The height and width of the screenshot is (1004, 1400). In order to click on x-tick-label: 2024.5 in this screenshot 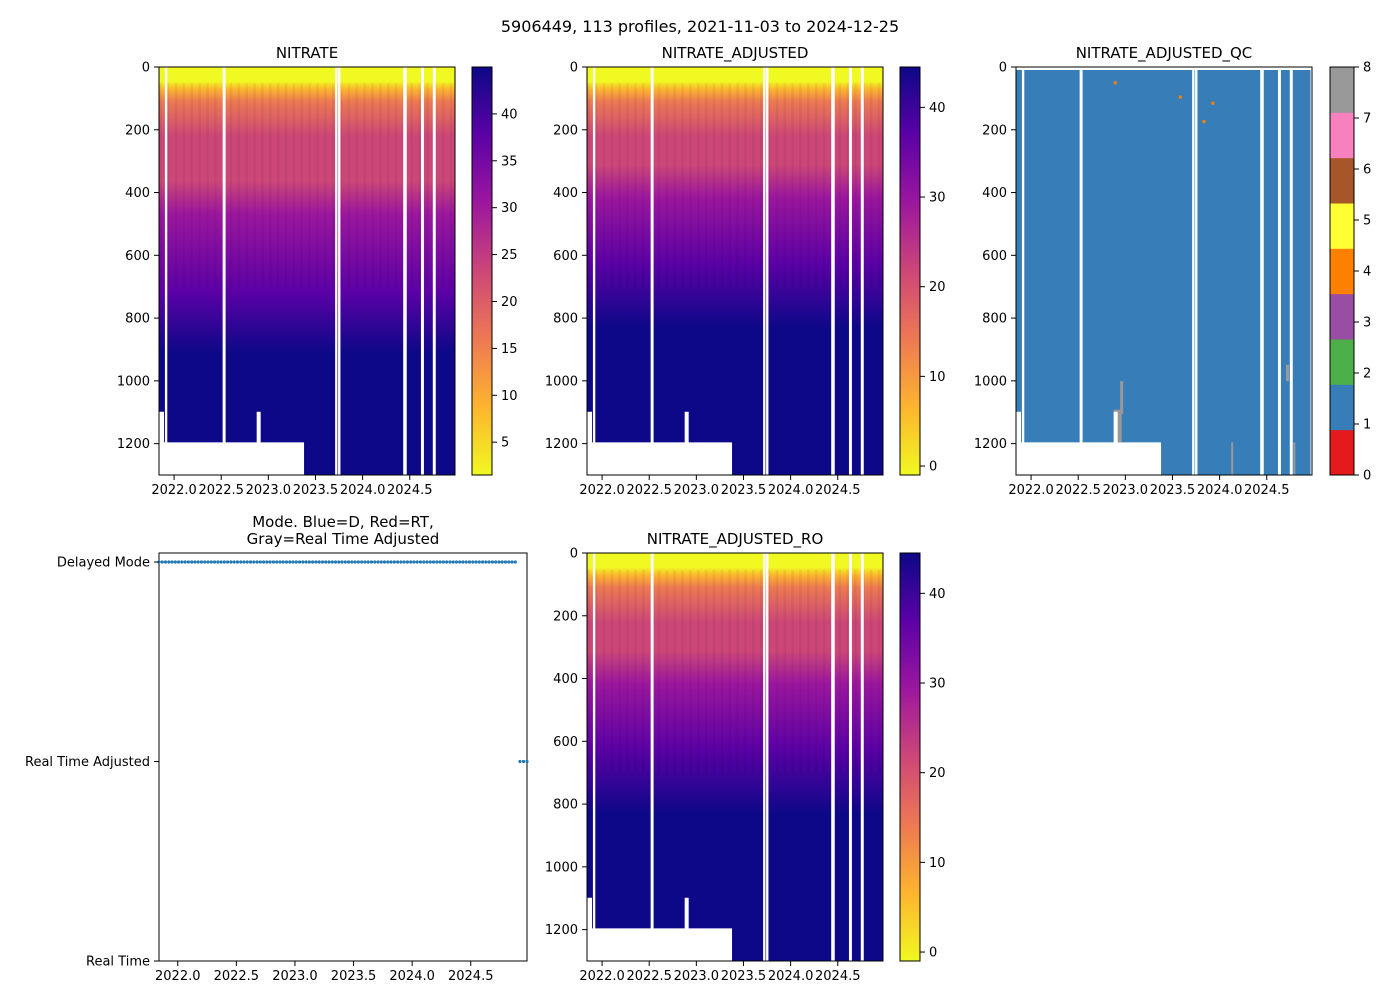, I will do `click(838, 490)`.